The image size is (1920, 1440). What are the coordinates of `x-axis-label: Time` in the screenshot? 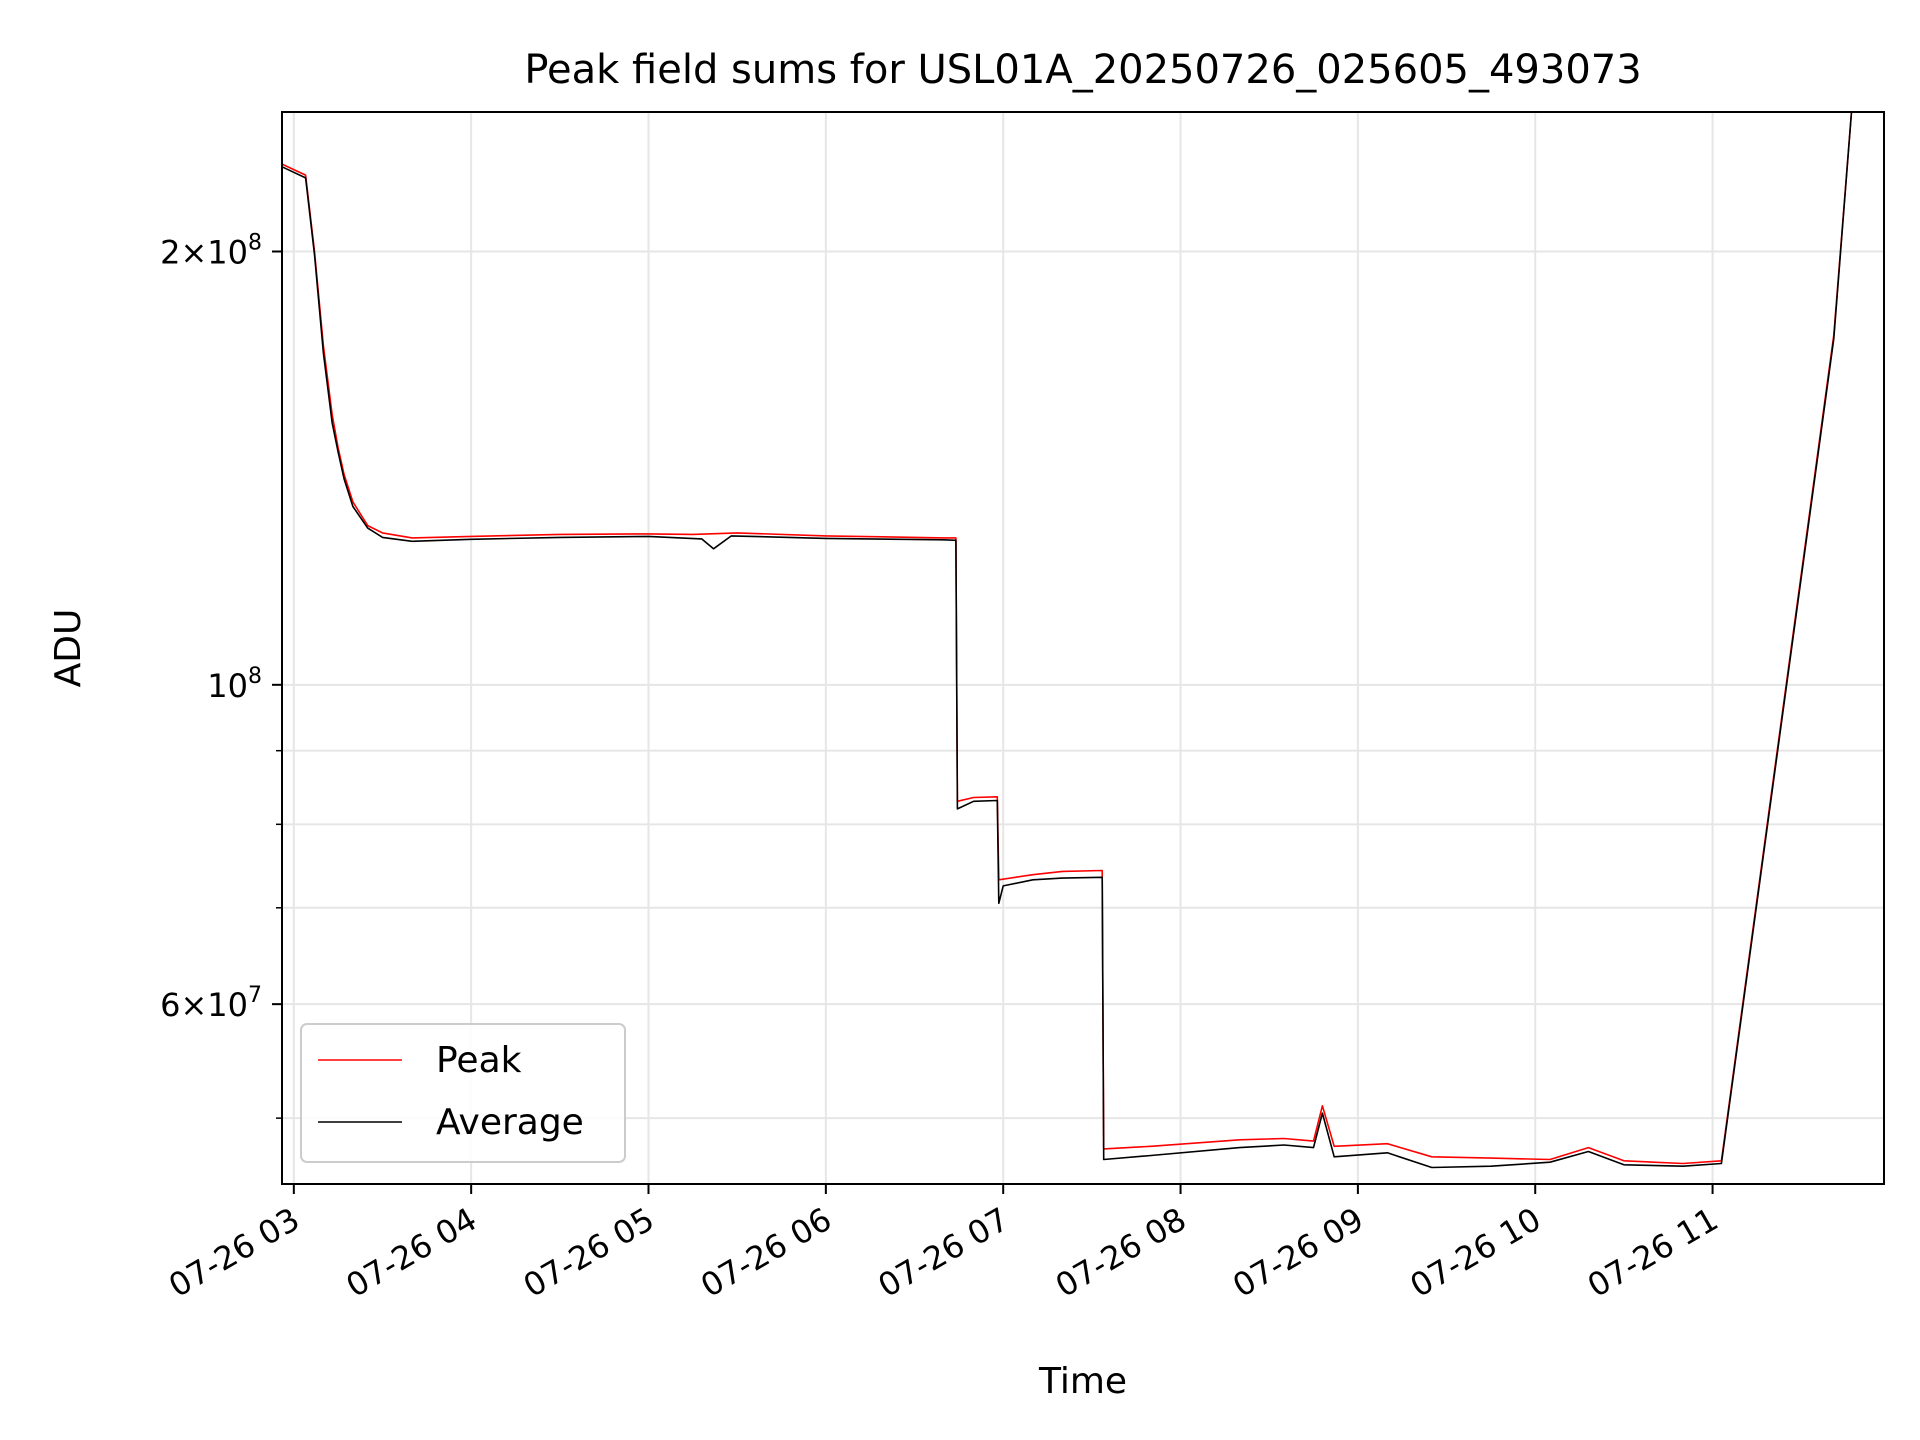 It's located at (1082, 1381).